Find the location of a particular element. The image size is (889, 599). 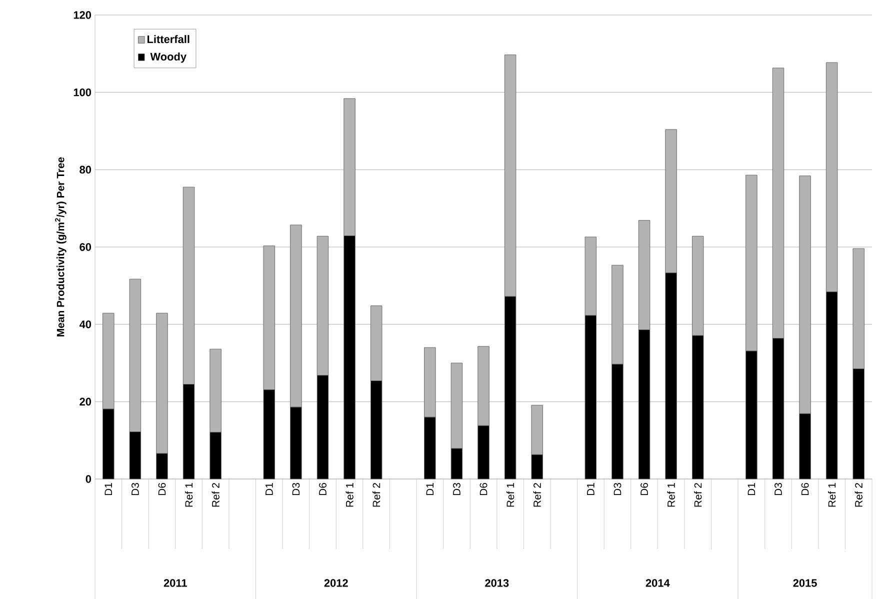

legend-label: Litterfall is located at coordinates (169, 39).